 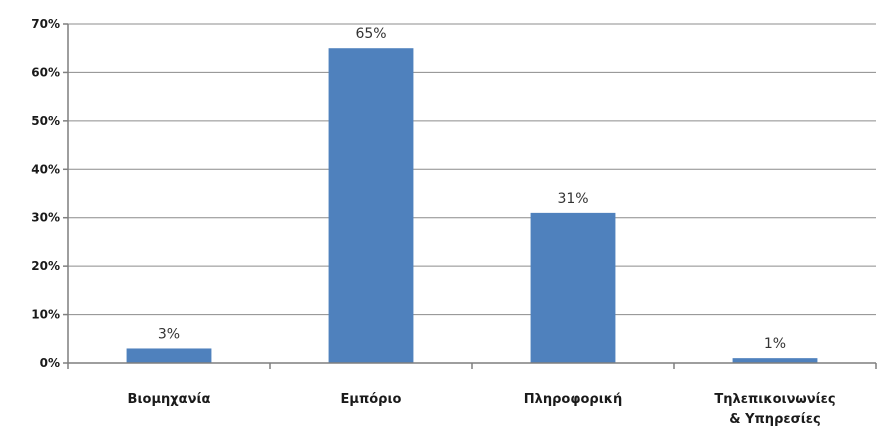 I want to click on data-label: 1%, so click(x=775, y=344).